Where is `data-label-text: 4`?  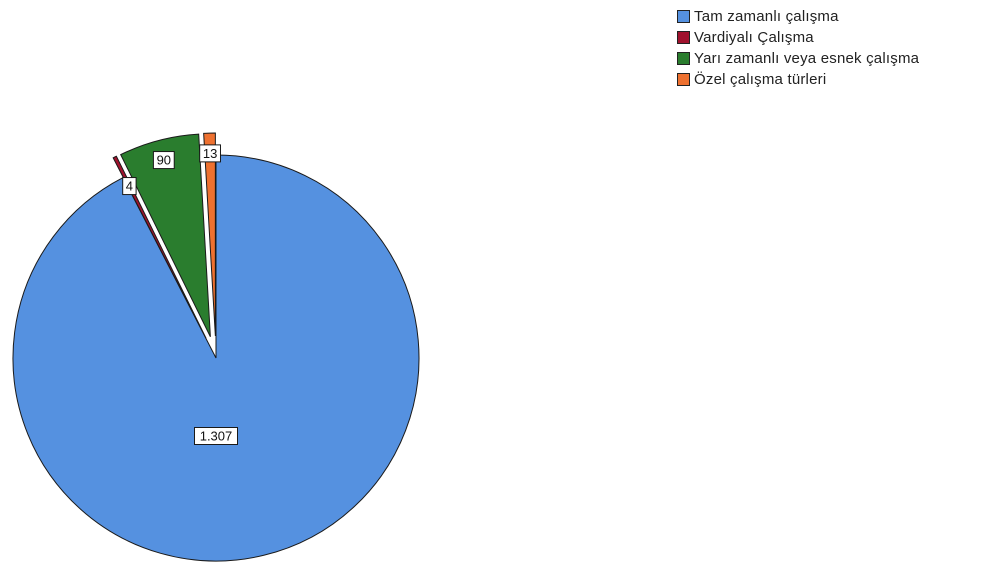
data-label-text: 4 is located at coordinates (129, 186).